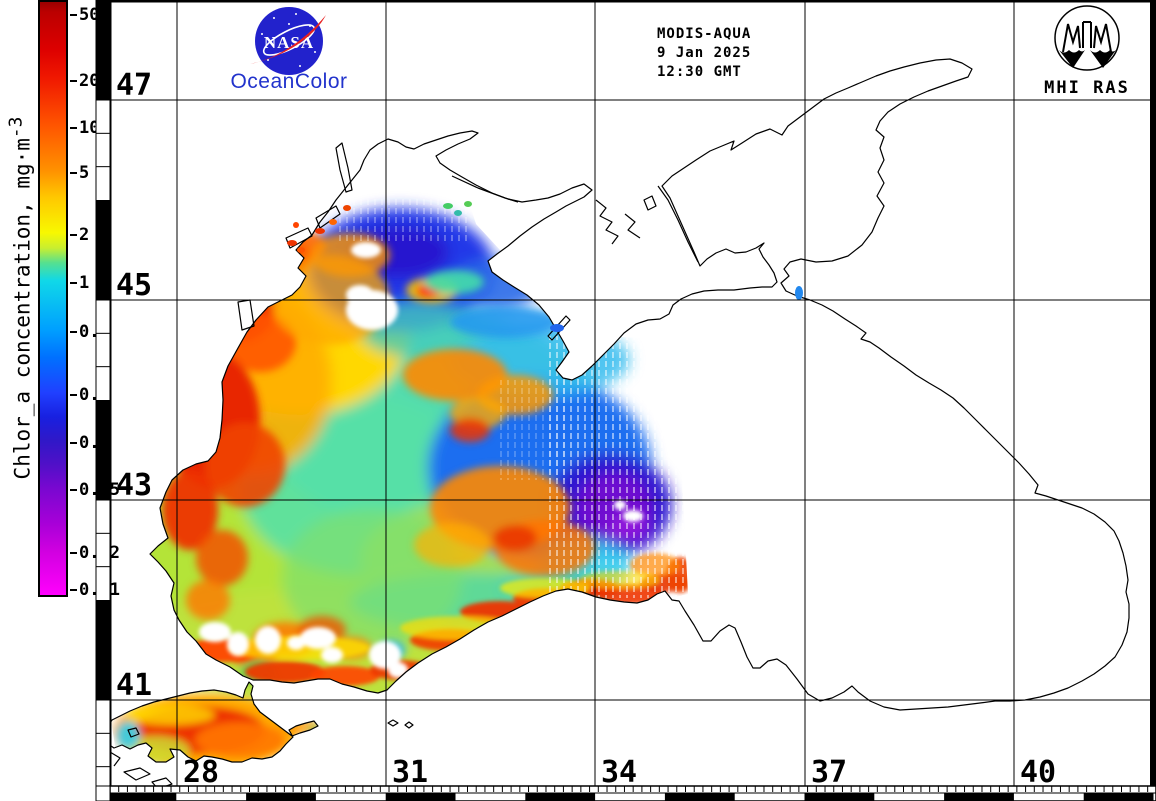 The width and height of the screenshot is (1156, 801). Describe the element at coordinates (134, 685) in the screenshot. I see `latitude-label: 41` at that location.